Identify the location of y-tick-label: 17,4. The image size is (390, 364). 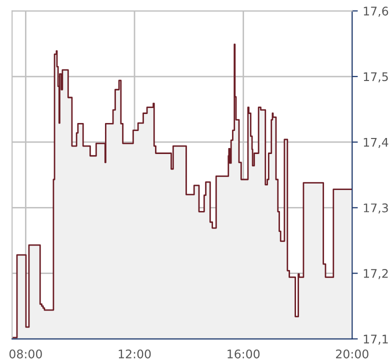
(376, 143).